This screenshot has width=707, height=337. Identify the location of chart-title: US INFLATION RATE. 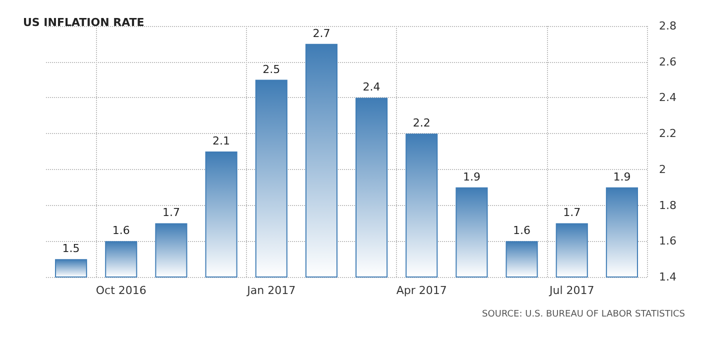
(83, 22).